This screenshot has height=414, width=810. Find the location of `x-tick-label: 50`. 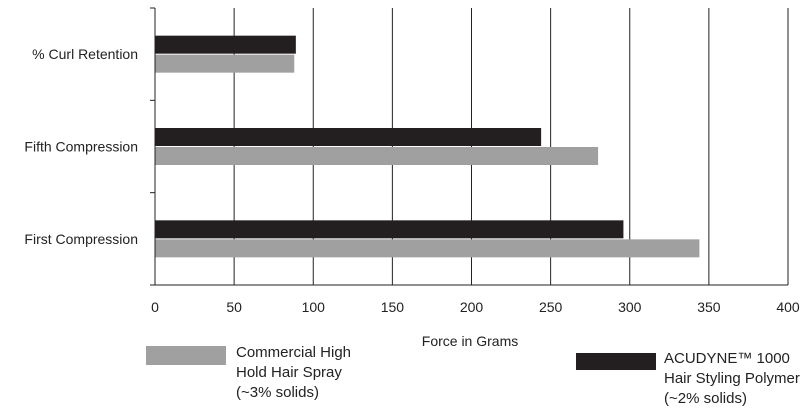

x-tick-label: 50 is located at coordinates (234, 307).